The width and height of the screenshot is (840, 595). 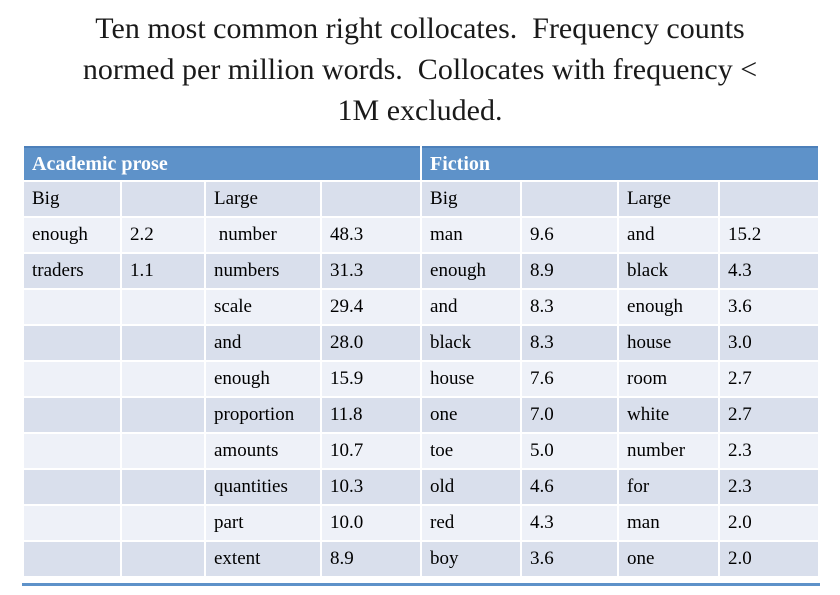 I want to click on title-line-3: 1M excluded., so click(x=420, y=110).